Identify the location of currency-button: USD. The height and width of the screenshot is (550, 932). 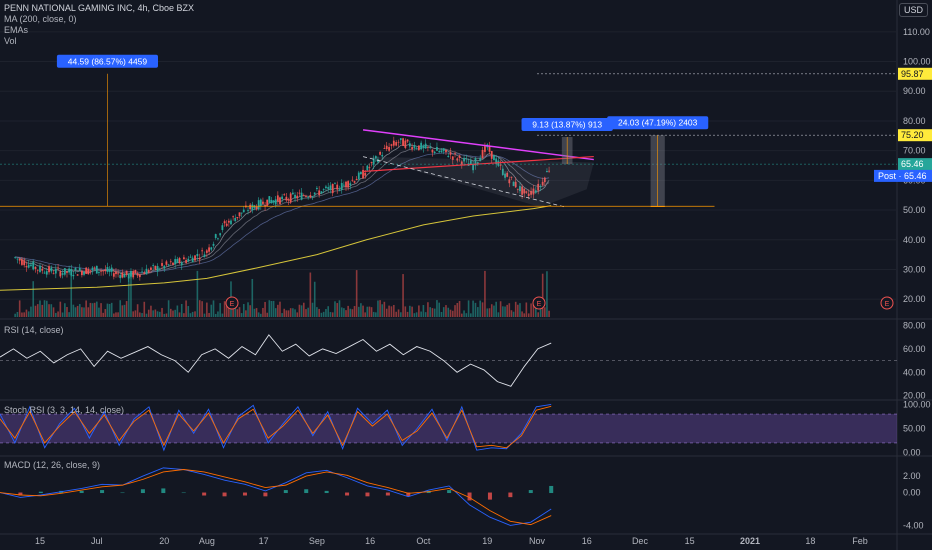
(913, 10).